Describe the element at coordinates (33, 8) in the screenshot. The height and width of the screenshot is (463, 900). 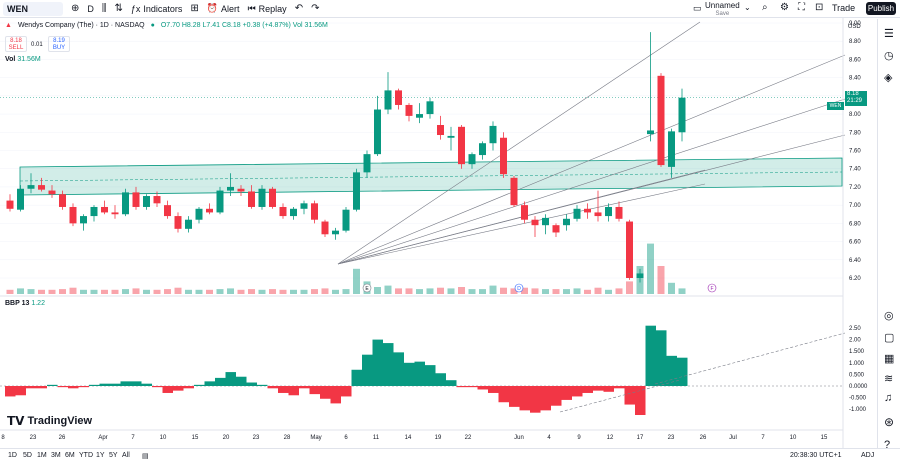
I see `symbol-search-input: WEN` at that location.